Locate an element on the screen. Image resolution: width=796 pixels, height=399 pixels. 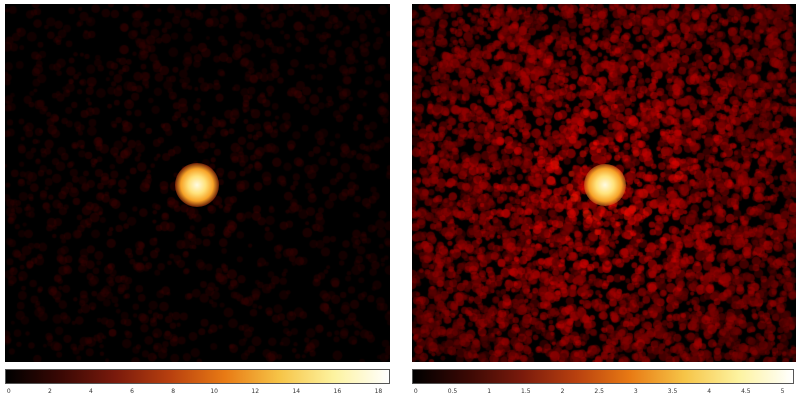
colorbar-tick-label: 18 is located at coordinates (378, 391).